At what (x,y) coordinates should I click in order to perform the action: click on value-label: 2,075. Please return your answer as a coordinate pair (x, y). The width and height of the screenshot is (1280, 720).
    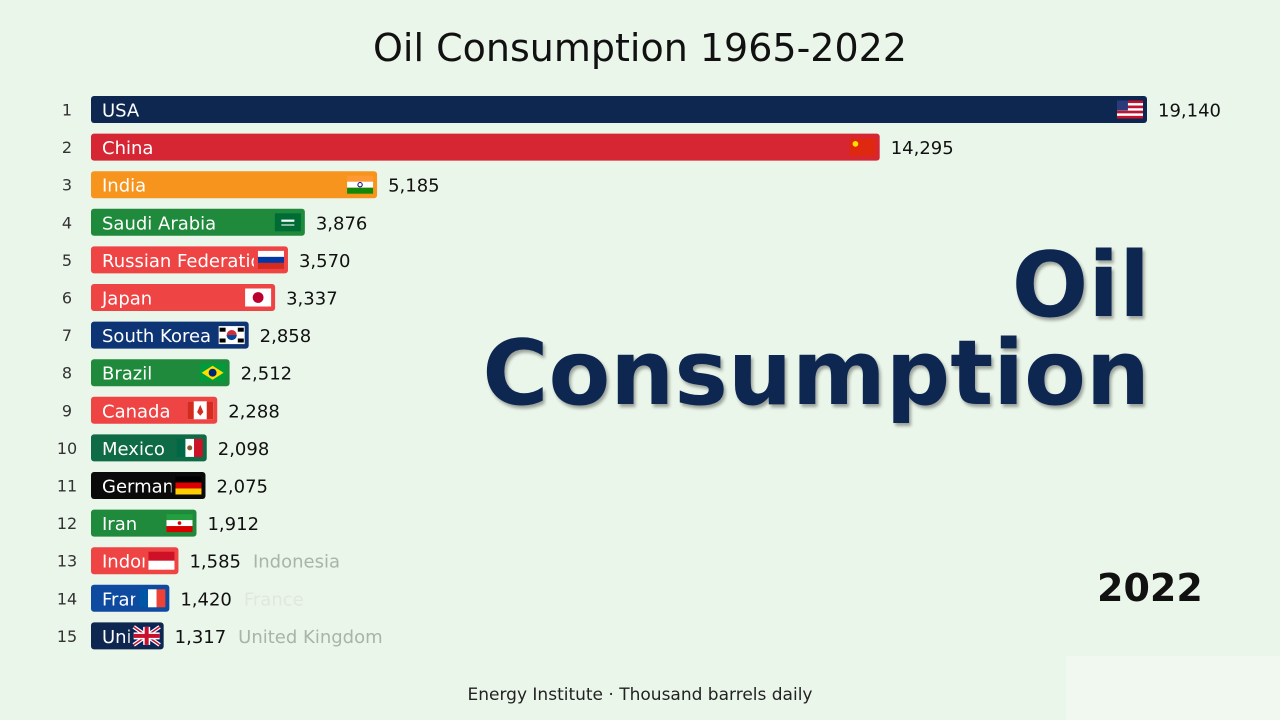
    Looking at the image, I should click on (242, 487).